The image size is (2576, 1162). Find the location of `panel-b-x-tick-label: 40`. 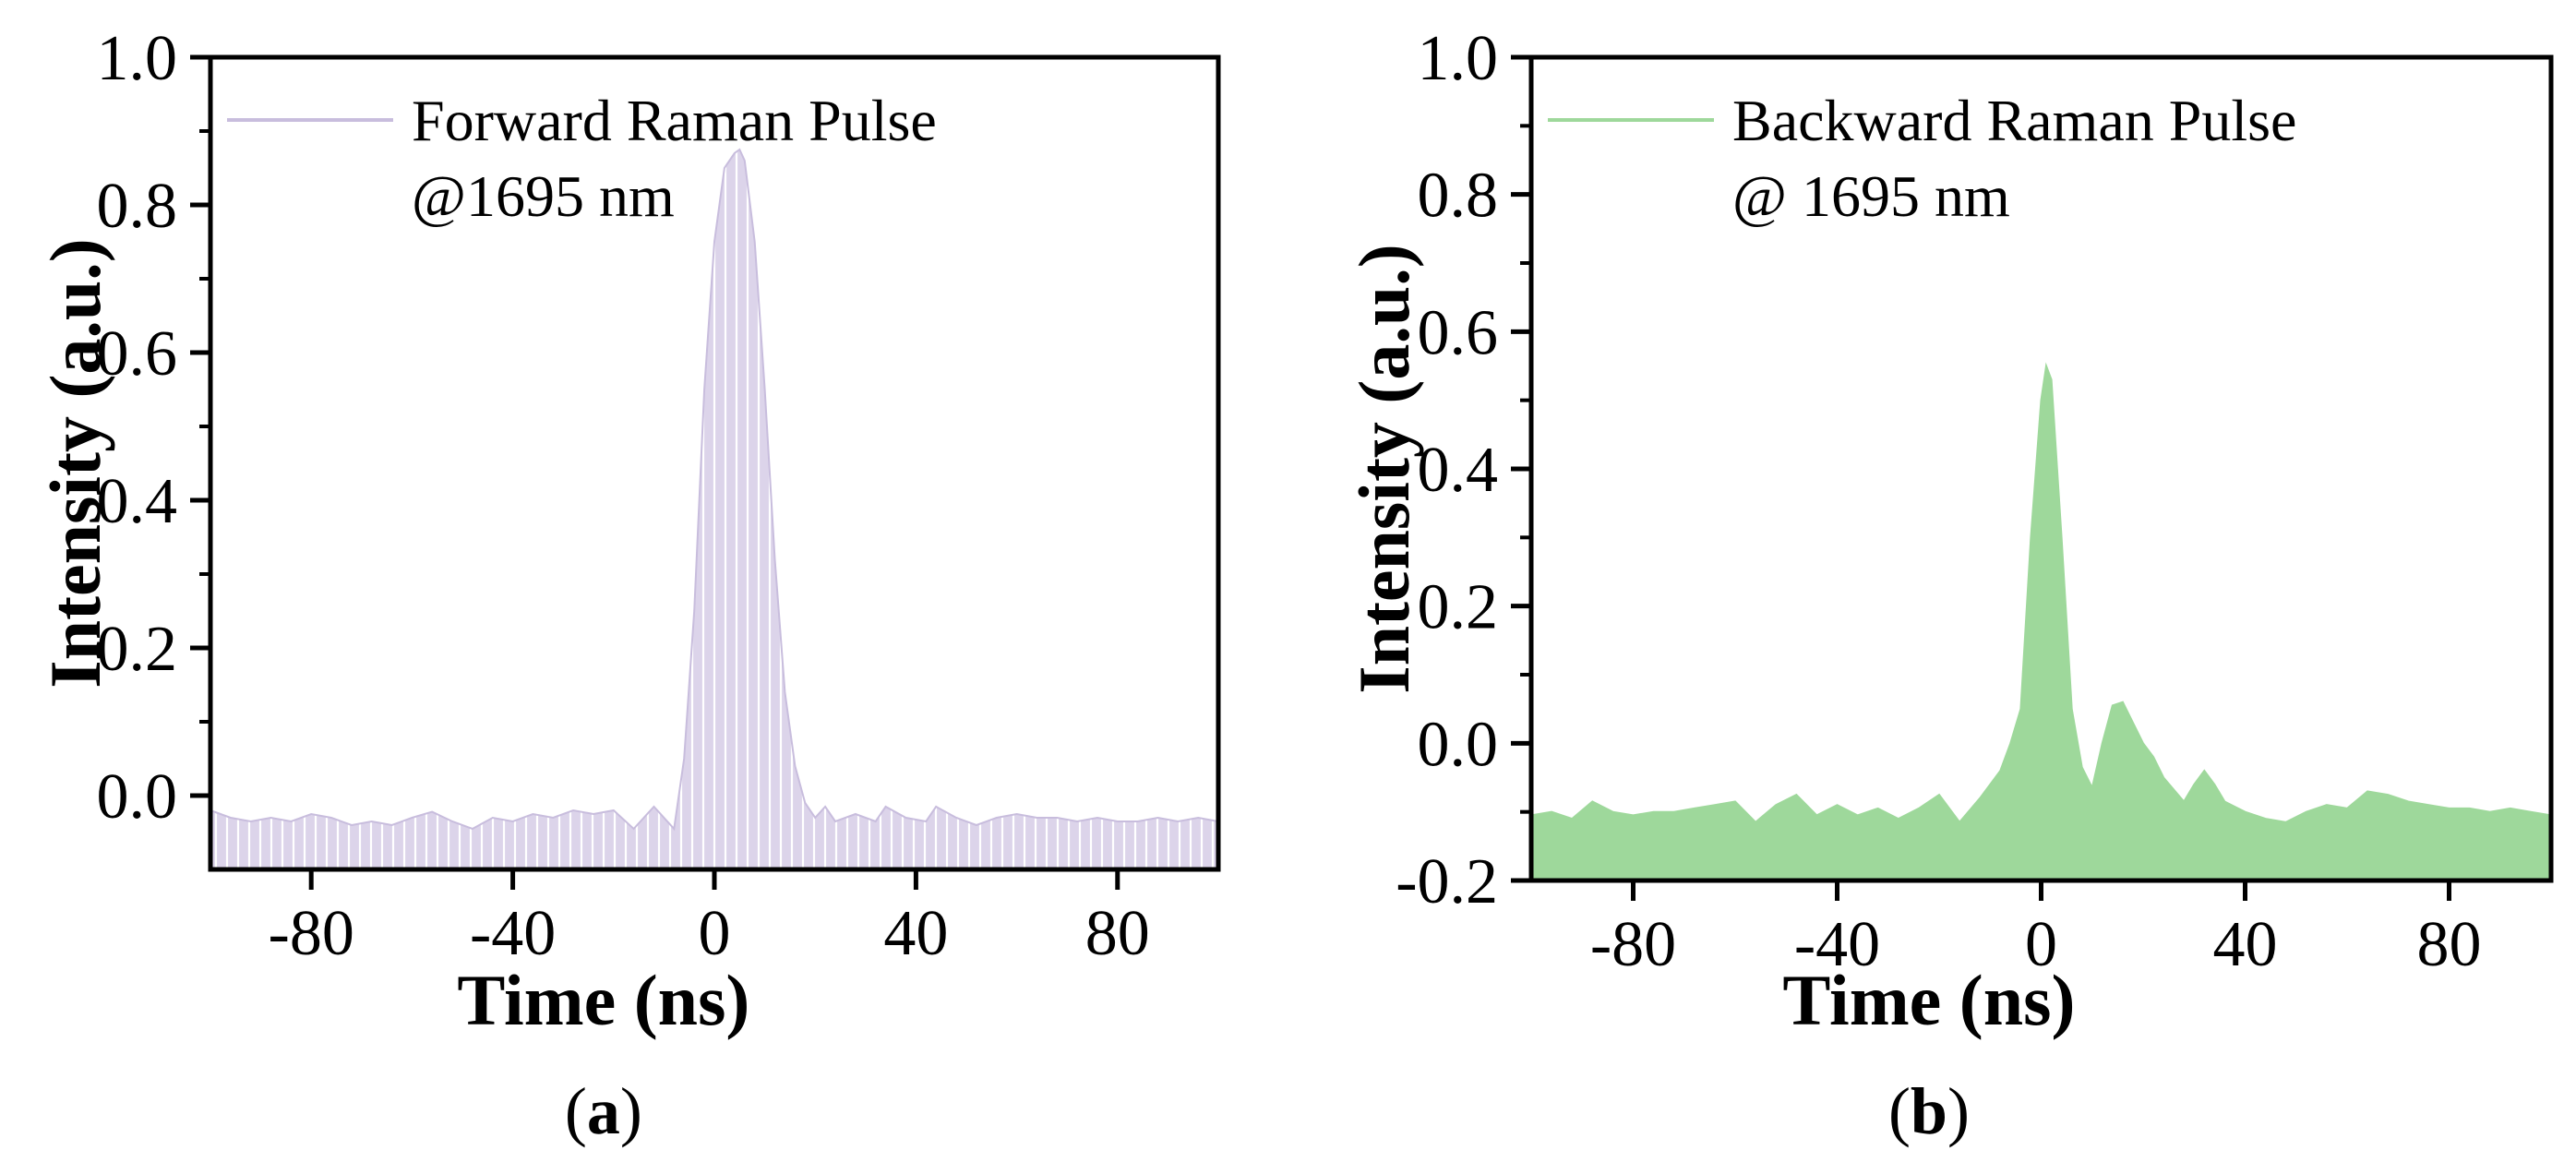

panel-b-x-tick-label: 40 is located at coordinates (2246, 944).